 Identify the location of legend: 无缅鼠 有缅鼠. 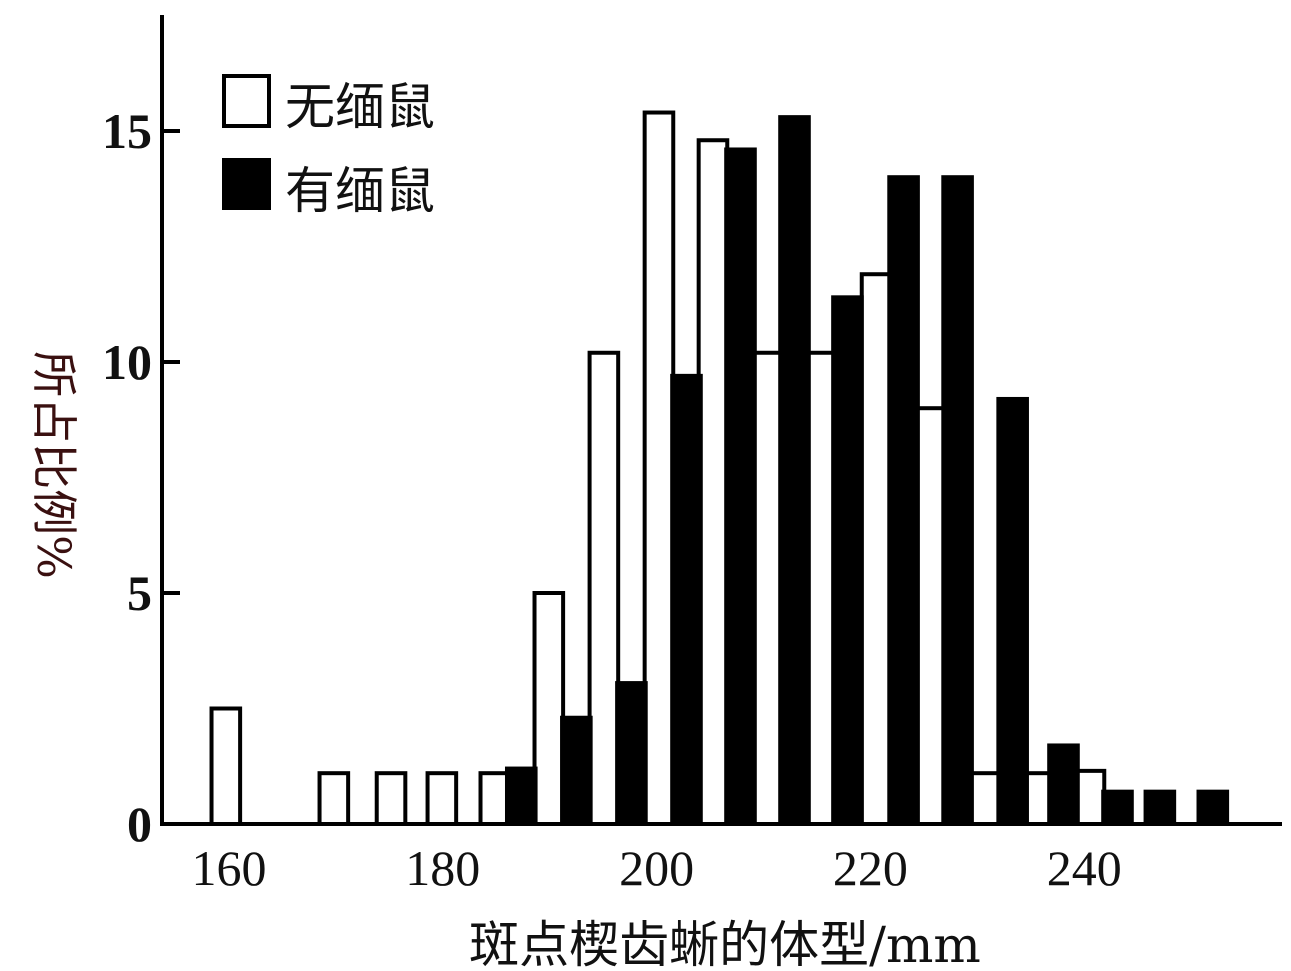
(328, 147).